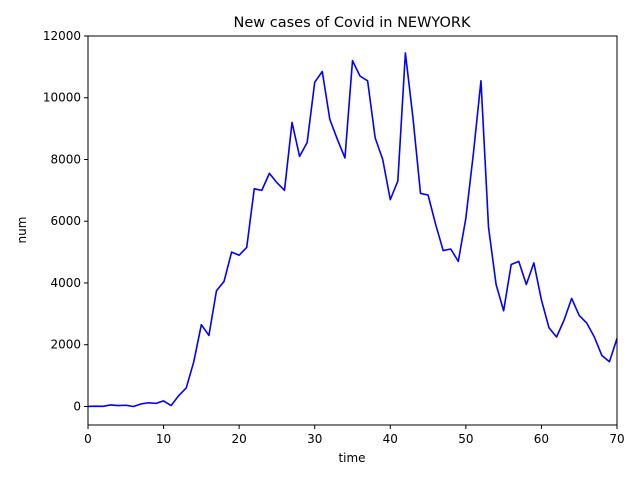 The image size is (640, 480). Describe the element at coordinates (65, 283) in the screenshot. I see `y-tick-label: 4000` at that location.